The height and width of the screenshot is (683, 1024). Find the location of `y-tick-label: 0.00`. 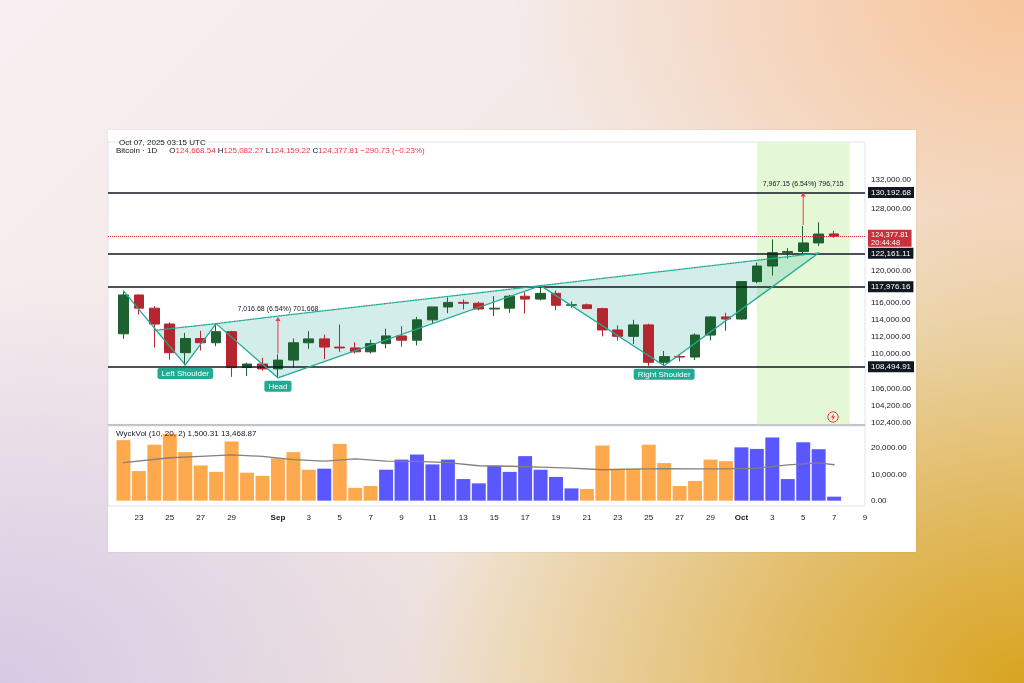

y-tick-label: 0.00 is located at coordinates (879, 501).